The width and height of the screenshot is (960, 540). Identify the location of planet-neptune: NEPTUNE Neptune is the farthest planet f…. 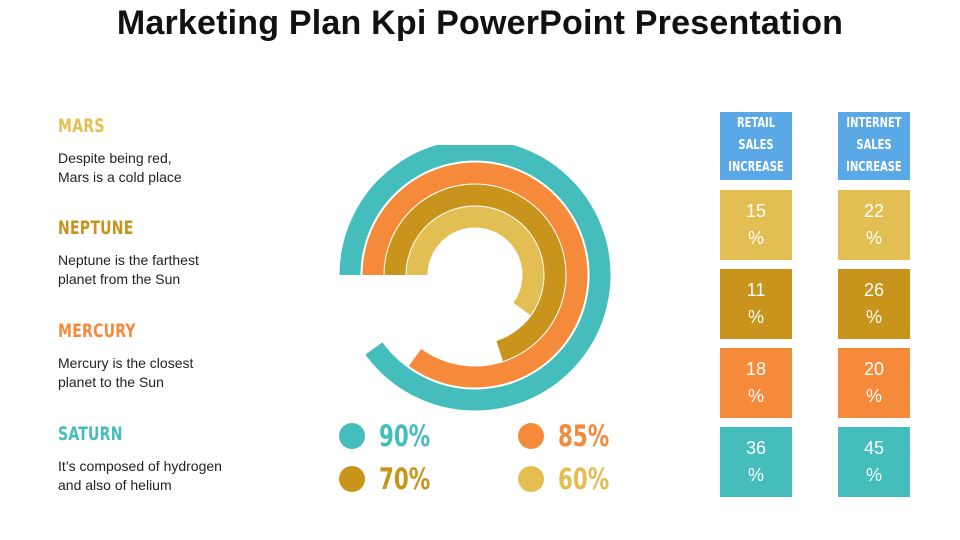
(178, 253).